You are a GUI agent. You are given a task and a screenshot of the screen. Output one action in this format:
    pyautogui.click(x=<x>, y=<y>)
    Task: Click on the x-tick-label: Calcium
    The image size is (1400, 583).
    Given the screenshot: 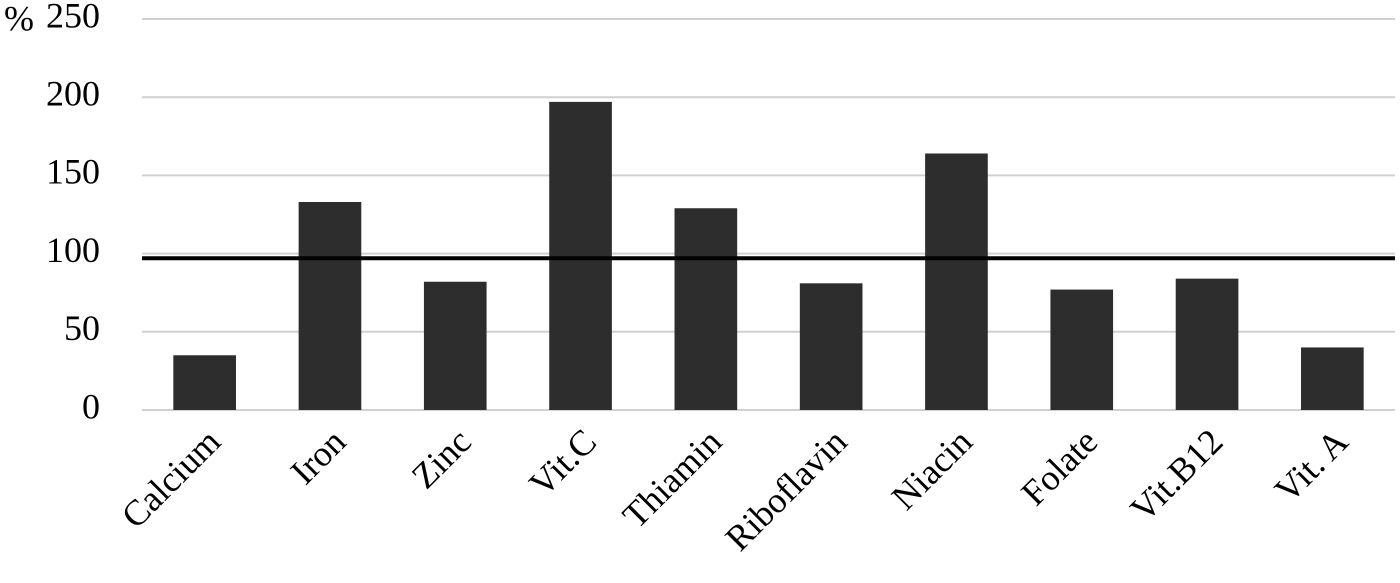 What is the action you would take?
    pyautogui.click(x=171, y=478)
    